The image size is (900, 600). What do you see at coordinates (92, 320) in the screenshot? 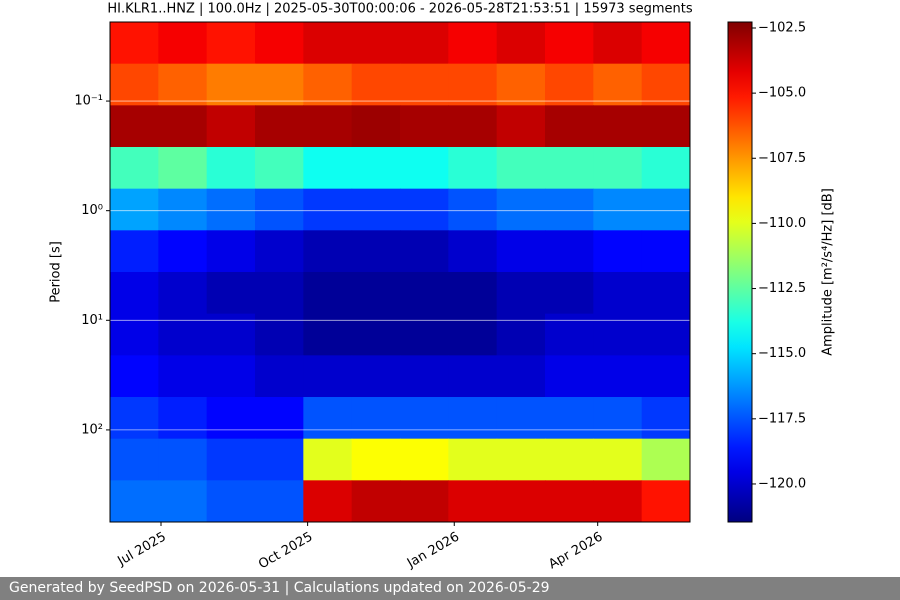
I see `y-tick-label: 10¹` at bounding box center [92, 320].